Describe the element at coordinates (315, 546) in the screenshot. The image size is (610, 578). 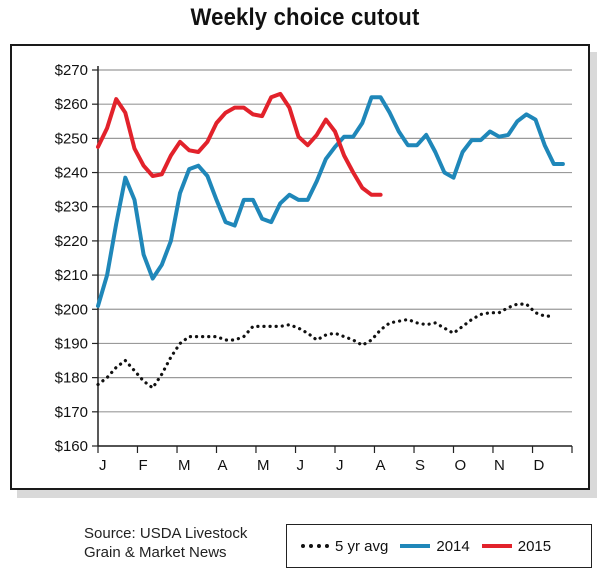
I see `legend-swatch-5yr-avg` at that location.